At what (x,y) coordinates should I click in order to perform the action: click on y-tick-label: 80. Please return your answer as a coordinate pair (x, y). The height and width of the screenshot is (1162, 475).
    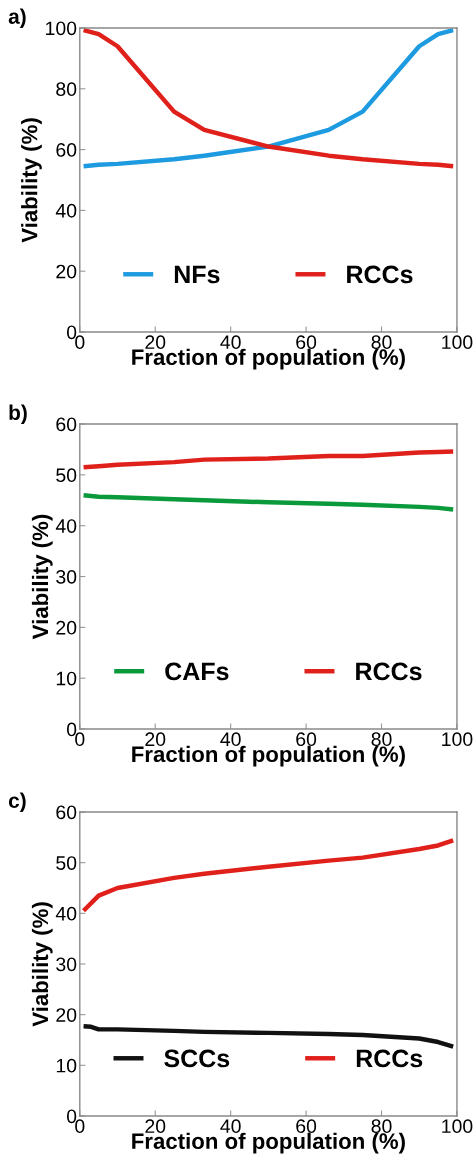
    Looking at the image, I should click on (66, 89).